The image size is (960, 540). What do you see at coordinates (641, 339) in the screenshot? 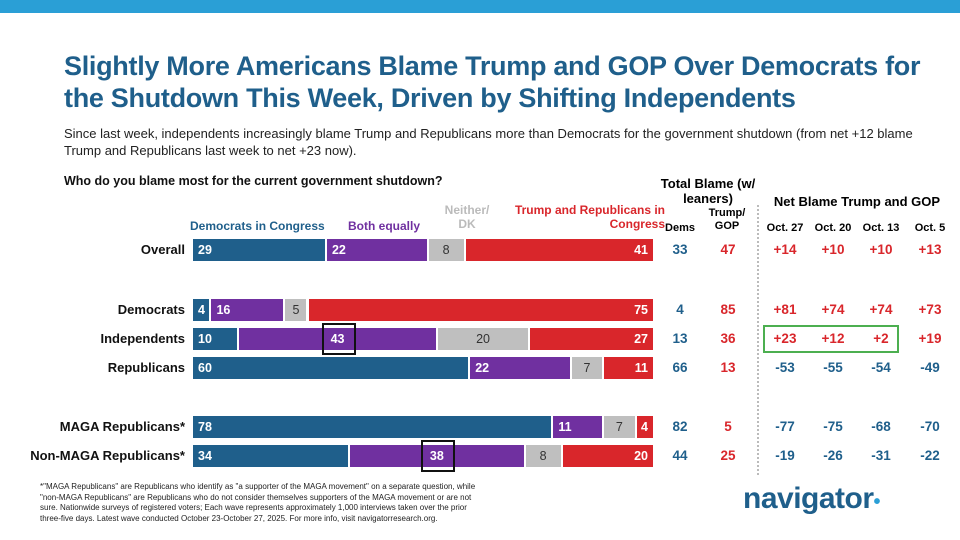
I see `bar-value-label: 27` at bounding box center [641, 339].